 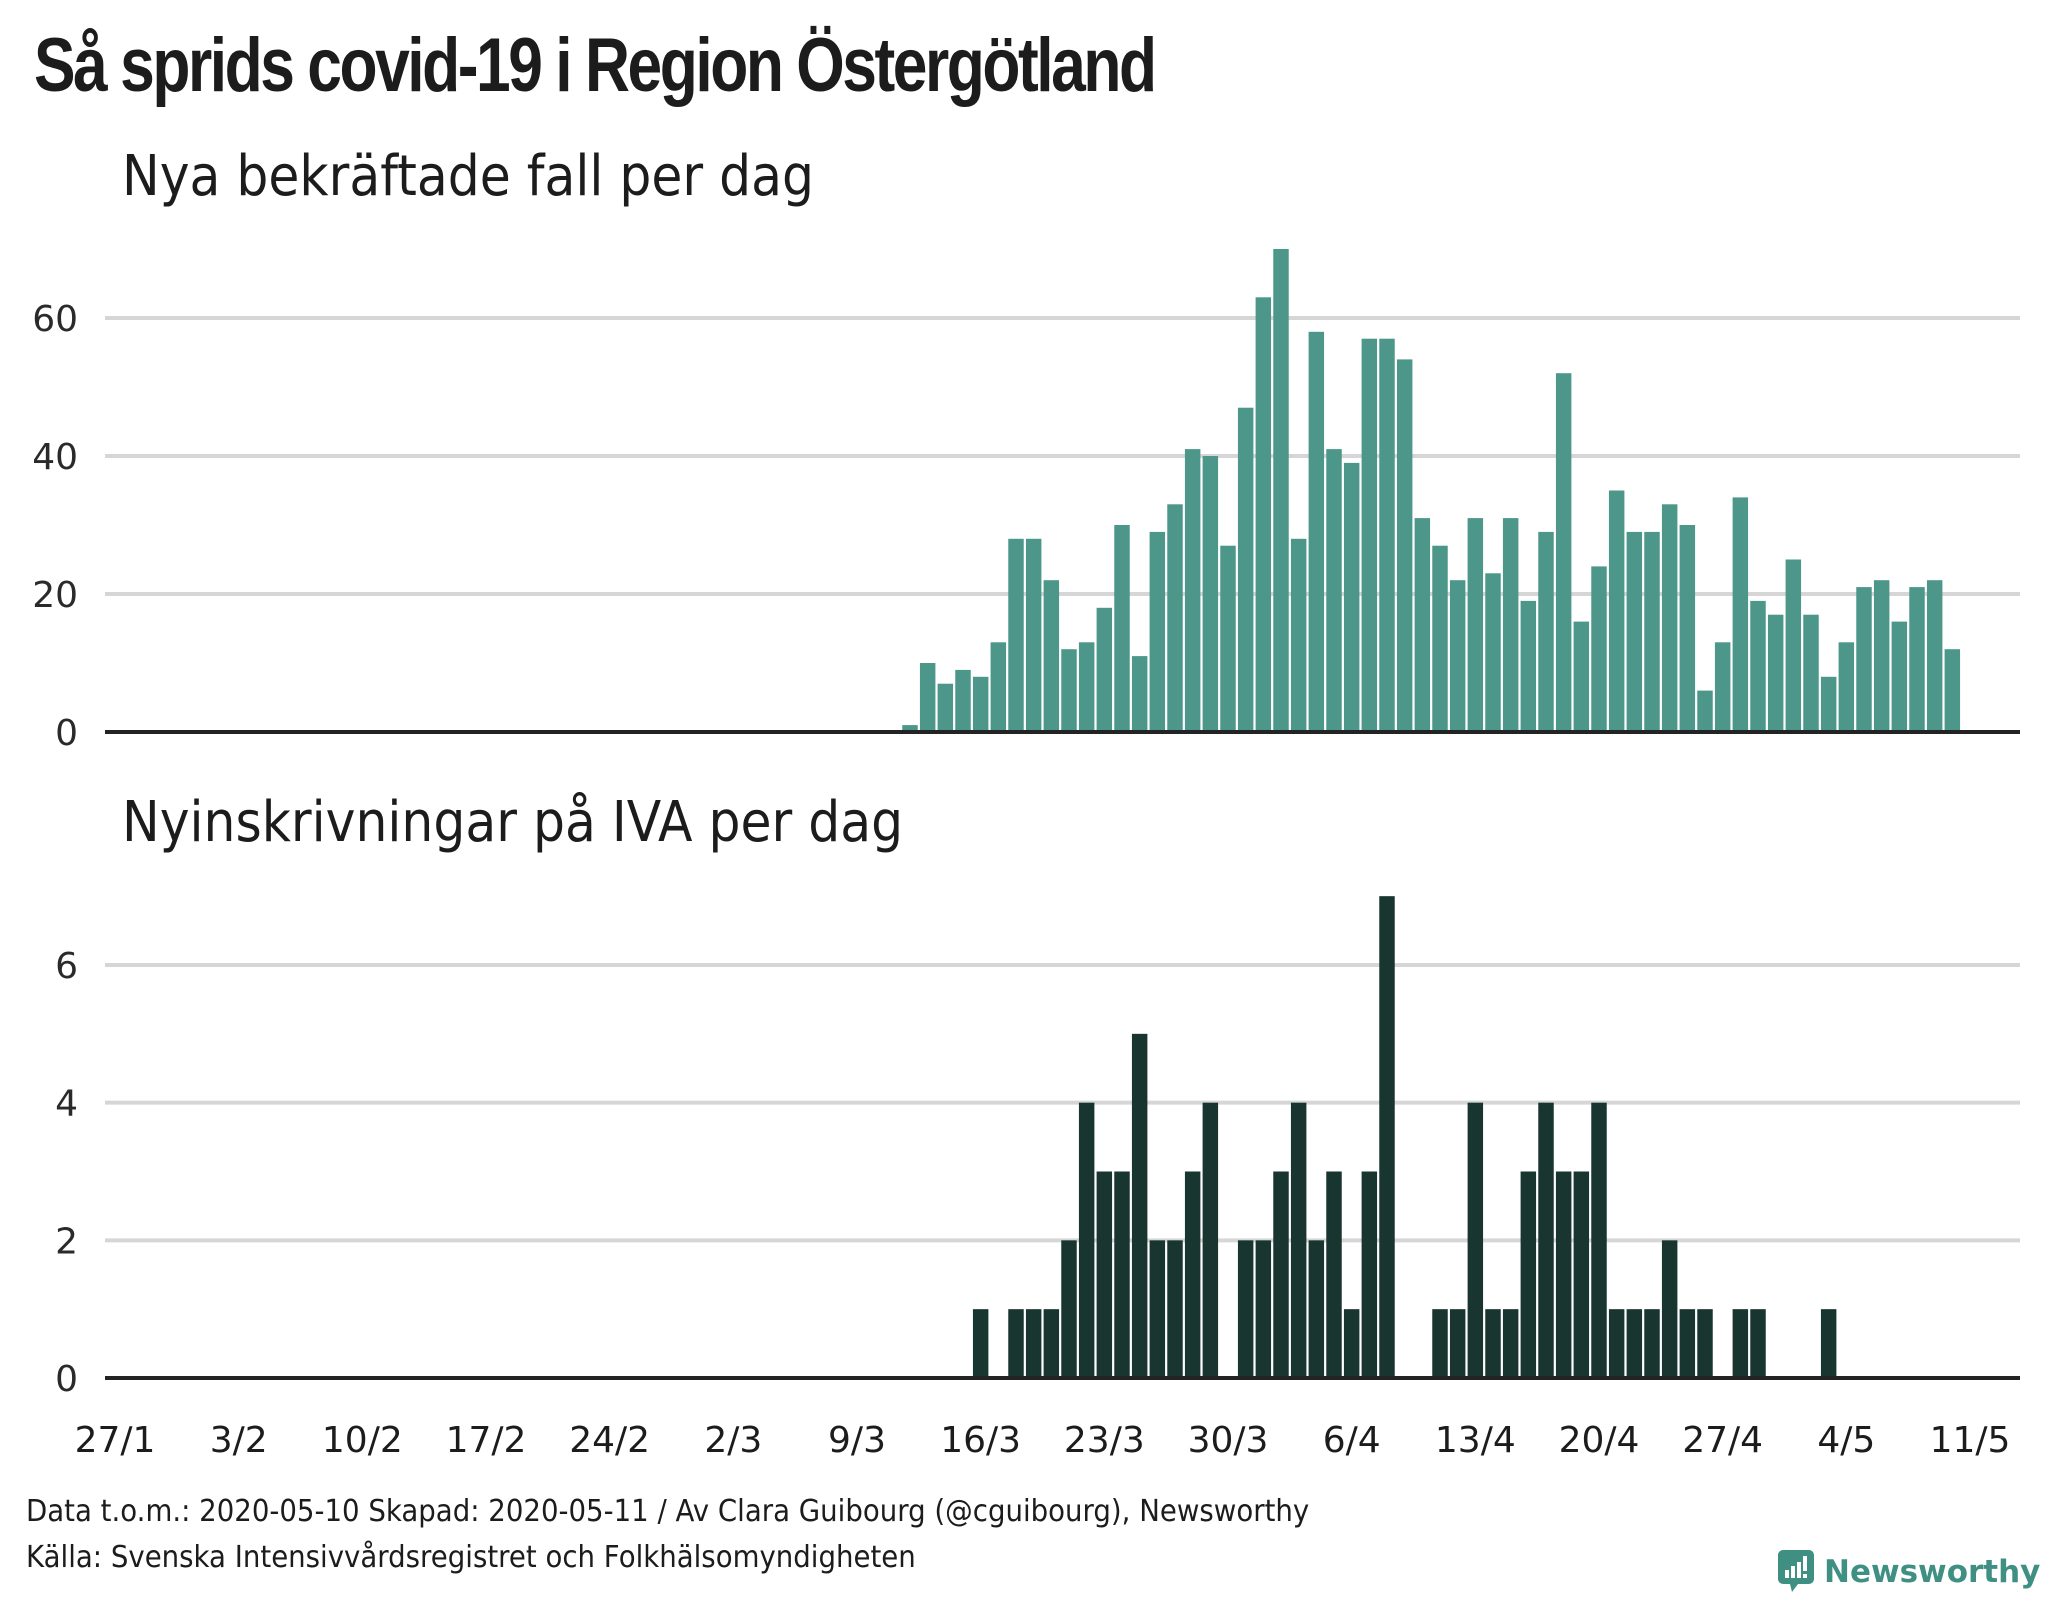 What do you see at coordinates (1932, 1572) in the screenshot?
I see `newsworthy-logo-text: Newsworthy` at bounding box center [1932, 1572].